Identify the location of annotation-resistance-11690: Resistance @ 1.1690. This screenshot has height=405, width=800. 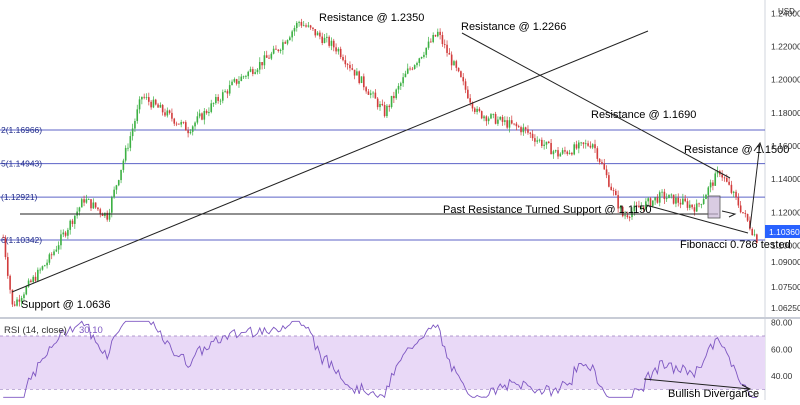
(643, 115).